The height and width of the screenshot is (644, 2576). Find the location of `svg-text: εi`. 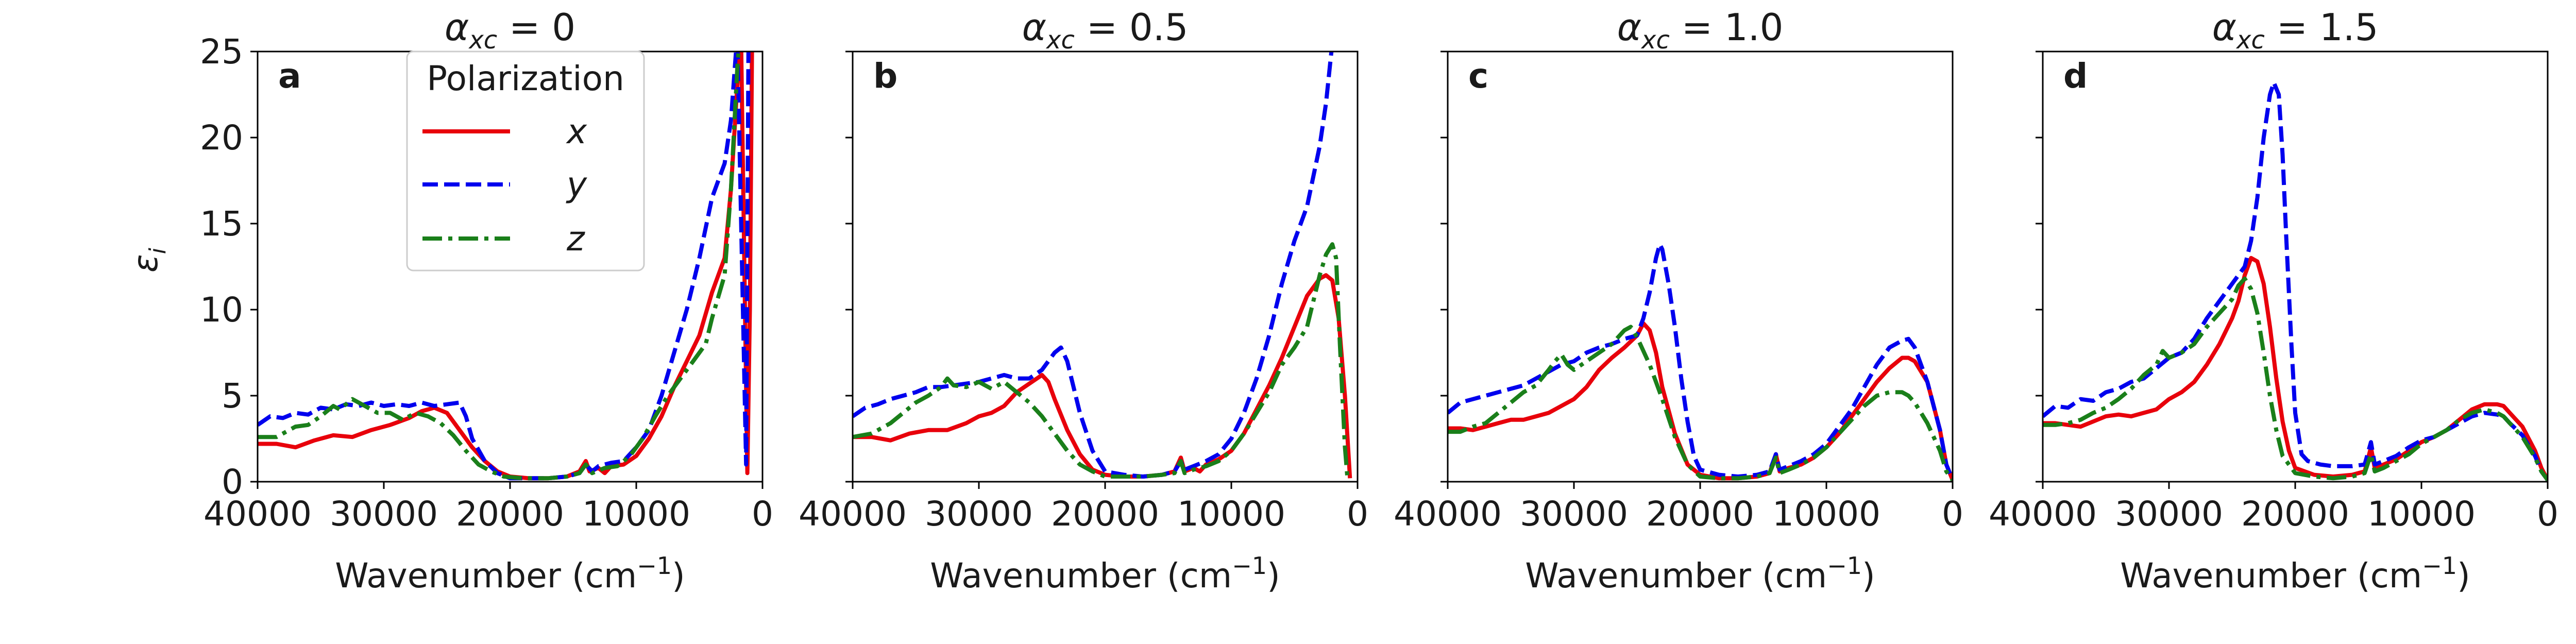

svg-text: εi is located at coordinates (148, 260).